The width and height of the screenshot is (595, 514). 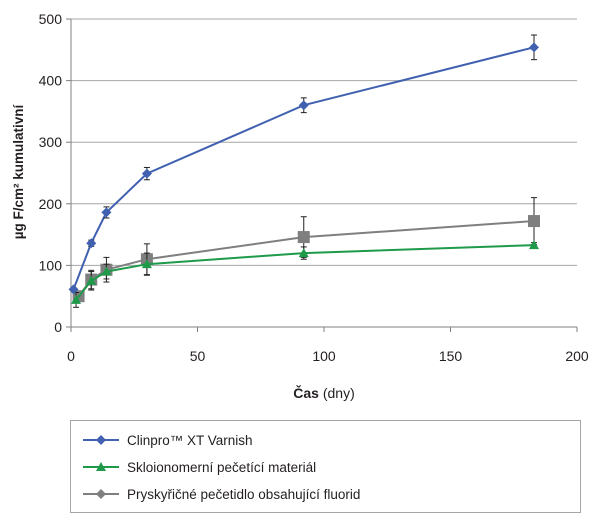 I want to click on legend-label-resin-sealant: Pryskyřičné pečetidlo obsahující fluorid, so click(x=244, y=494).